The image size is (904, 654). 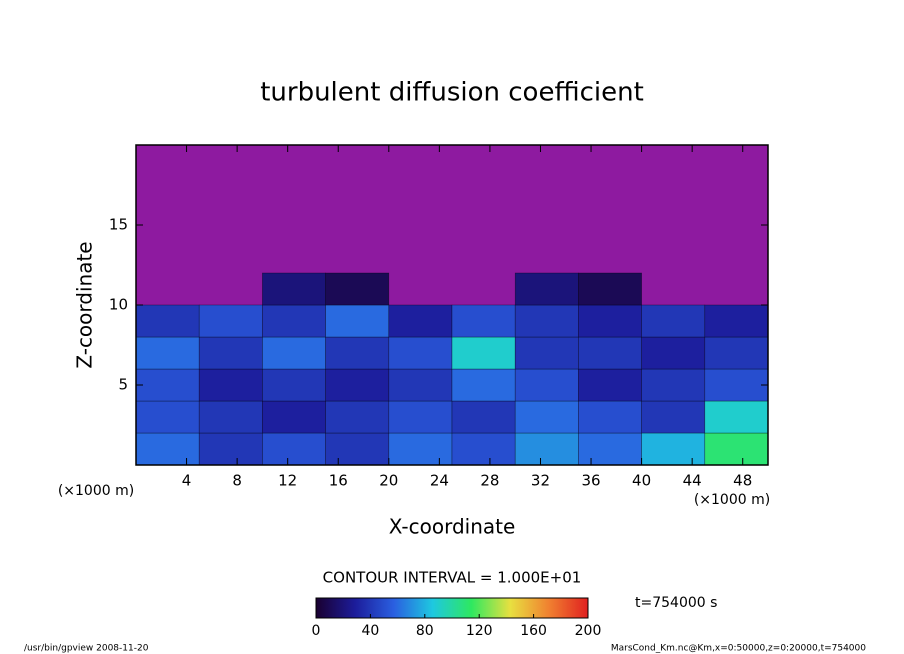 What do you see at coordinates (676, 603) in the screenshot?
I see `time-label: t=754000 s` at bounding box center [676, 603].